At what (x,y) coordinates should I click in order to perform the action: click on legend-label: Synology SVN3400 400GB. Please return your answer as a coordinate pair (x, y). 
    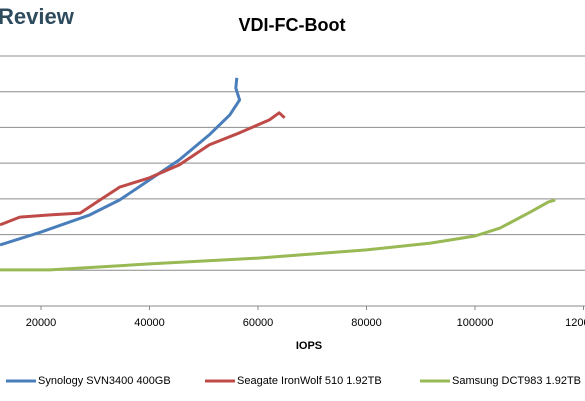
    Looking at the image, I should click on (104, 381).